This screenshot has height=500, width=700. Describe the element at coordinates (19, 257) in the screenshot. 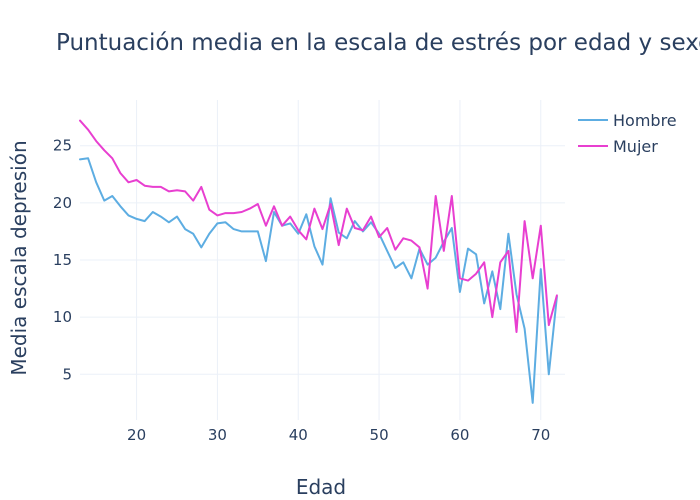

I see `y-axis-title: Media escala depresión` at that location.